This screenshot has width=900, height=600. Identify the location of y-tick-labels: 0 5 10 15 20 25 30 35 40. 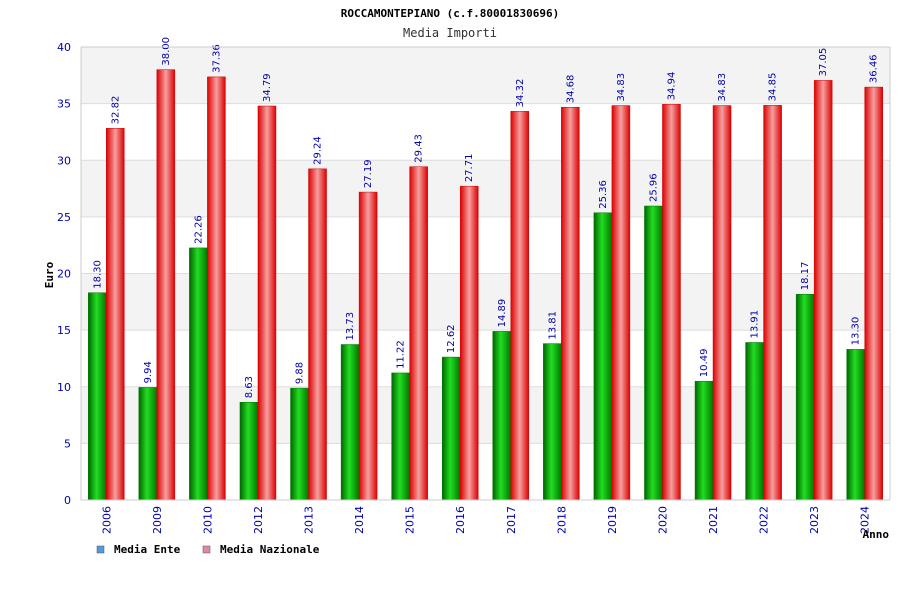
(64, 274).